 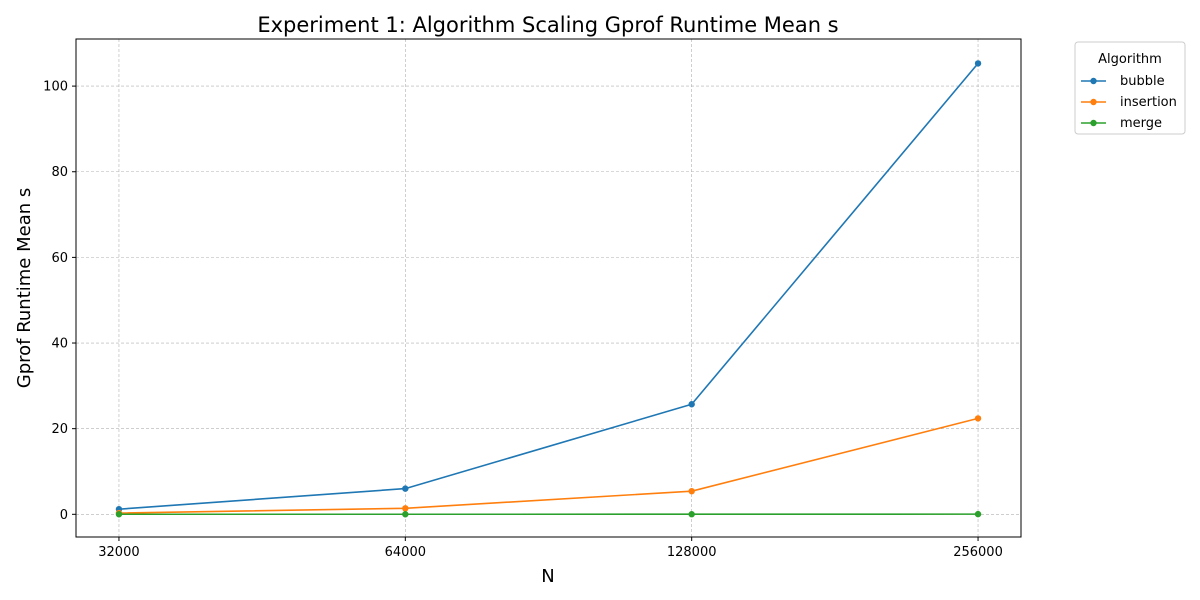 What do you see at coordinates (59, 172) in the screenshot?
I see `y-tick-label: 80` at bounding box center [59, 172].